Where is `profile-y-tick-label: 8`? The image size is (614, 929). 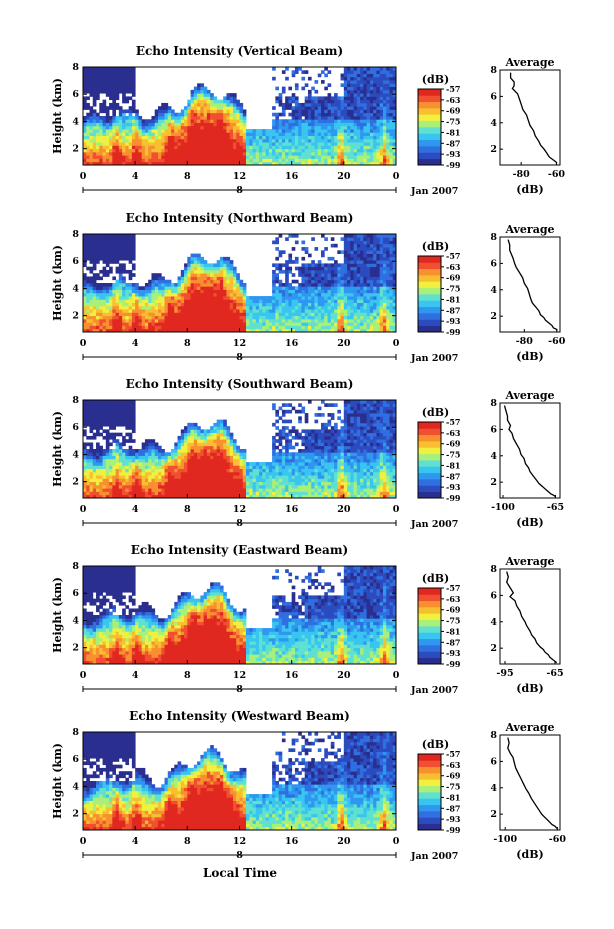
profile-y-tick-label: 8 is located at coordinates (493, 70).